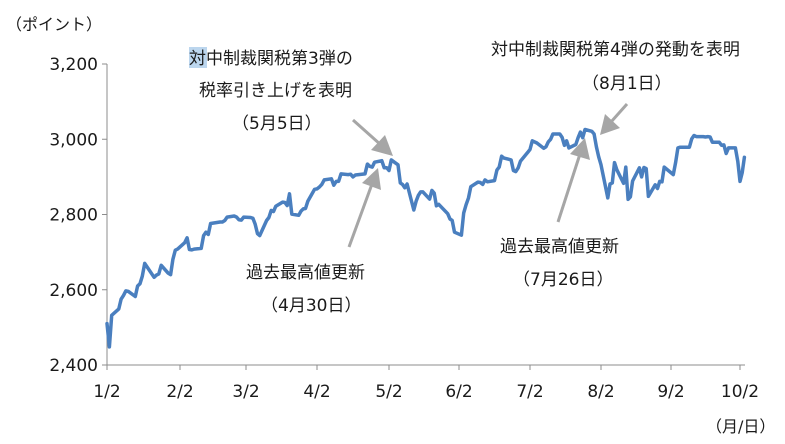 This screenshot has height=444, width=785. I want to click on y-tick-label: 3,200, so click(73, 65).